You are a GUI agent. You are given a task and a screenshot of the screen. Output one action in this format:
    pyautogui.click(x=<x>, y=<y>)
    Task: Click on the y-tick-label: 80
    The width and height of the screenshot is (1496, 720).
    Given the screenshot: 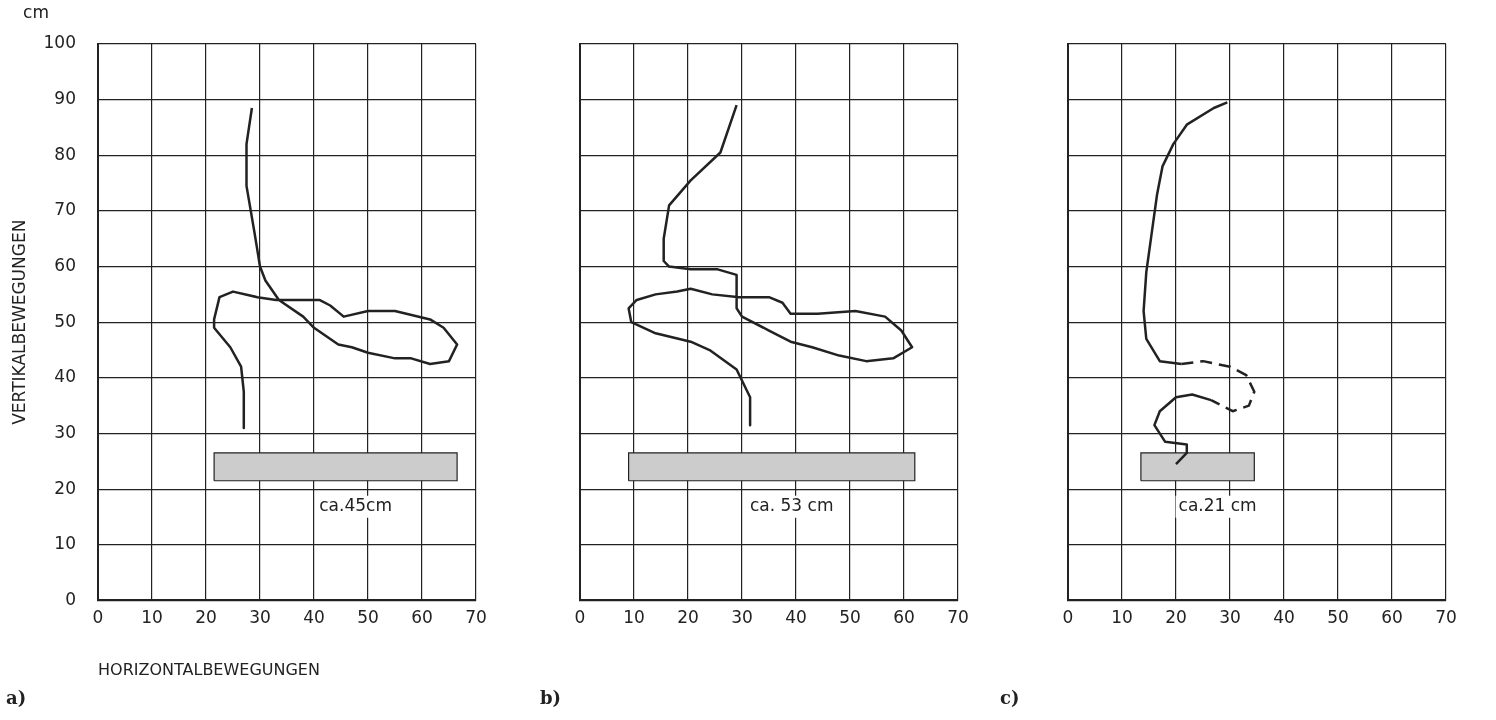 What is the action you would take?
    pyautogui.click(x=65, y=153)
    